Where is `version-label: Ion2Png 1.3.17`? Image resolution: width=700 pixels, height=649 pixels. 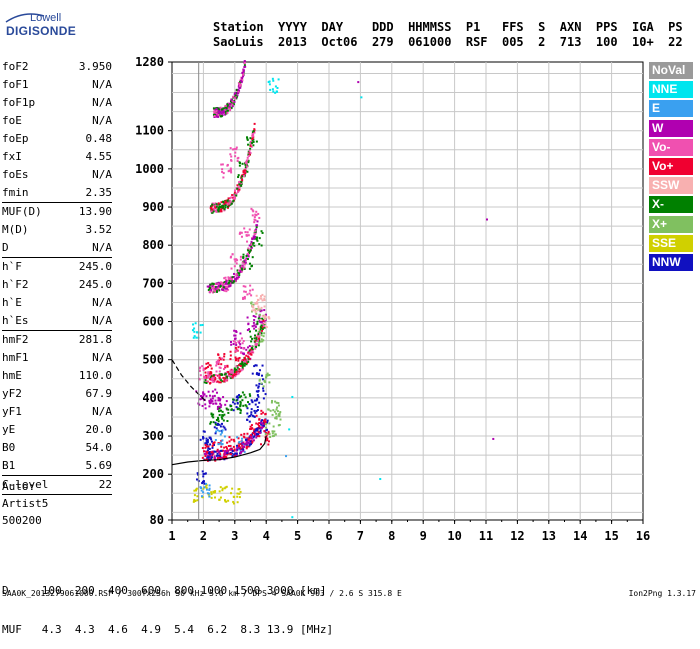 version-label: Ion2Png 1.3.17 is located at coordinates (662, 593).